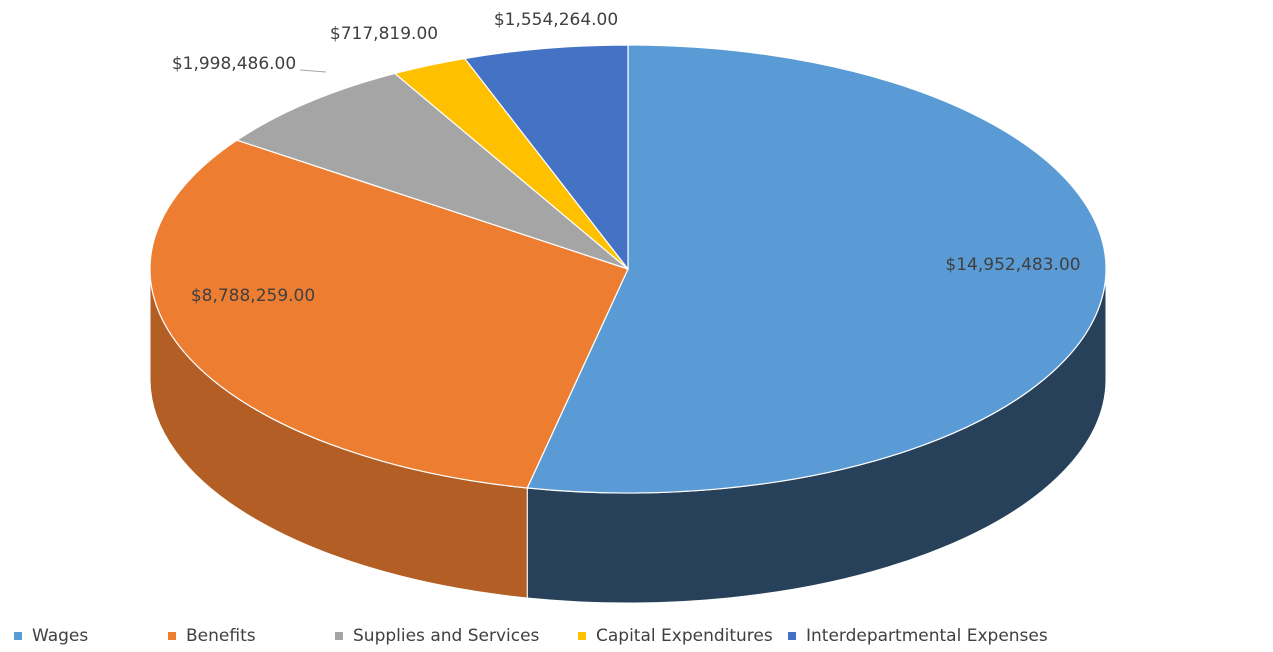 This screenshot has width=1273, height=652. Describe the element at coordinates (927, 636) in the screenshot. I see `legend-label: Interdepartmental Expenses` at that location.